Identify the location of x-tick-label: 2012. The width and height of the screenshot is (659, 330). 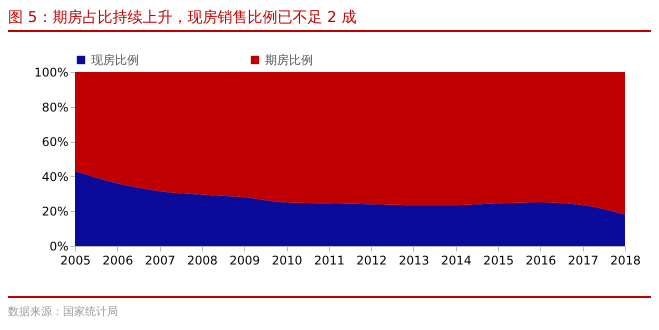
(371, 261).